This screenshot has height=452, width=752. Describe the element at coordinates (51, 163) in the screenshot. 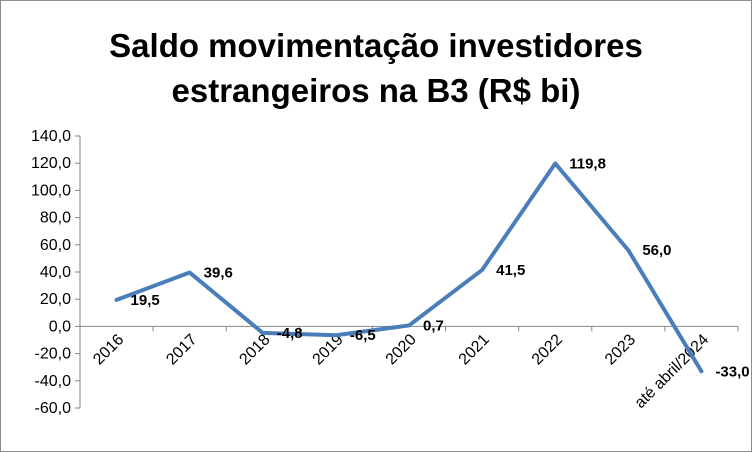

I see `y-tick-label: 120,0` at that location.